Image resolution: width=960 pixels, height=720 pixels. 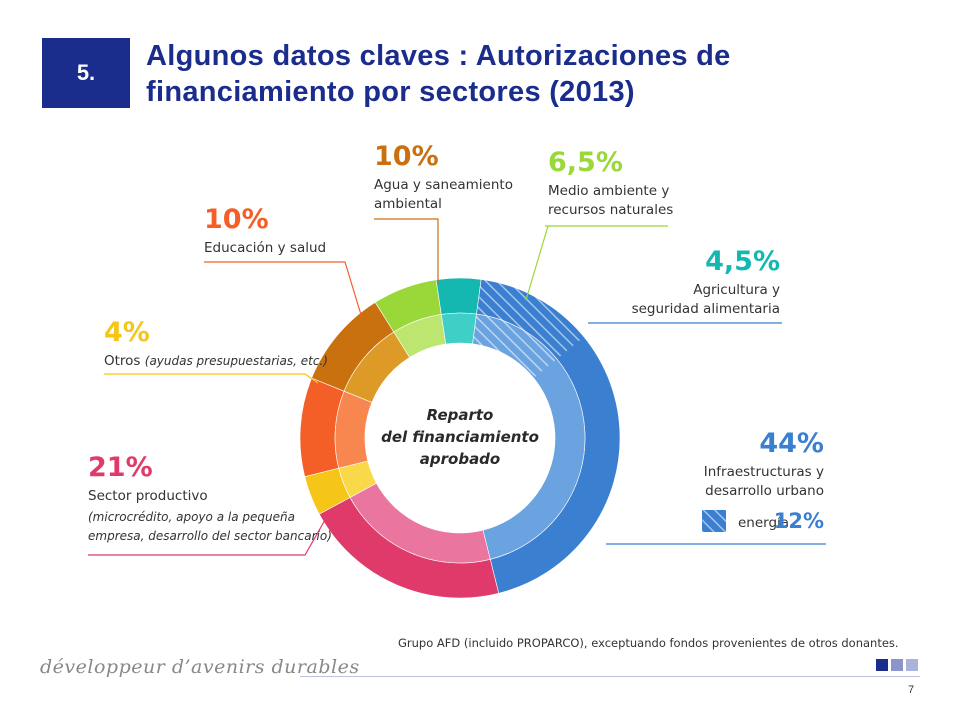 What do you see at coordinates (610, 676) in the screenshot?
I see `footer-divider` at bounding box center [610, 676].